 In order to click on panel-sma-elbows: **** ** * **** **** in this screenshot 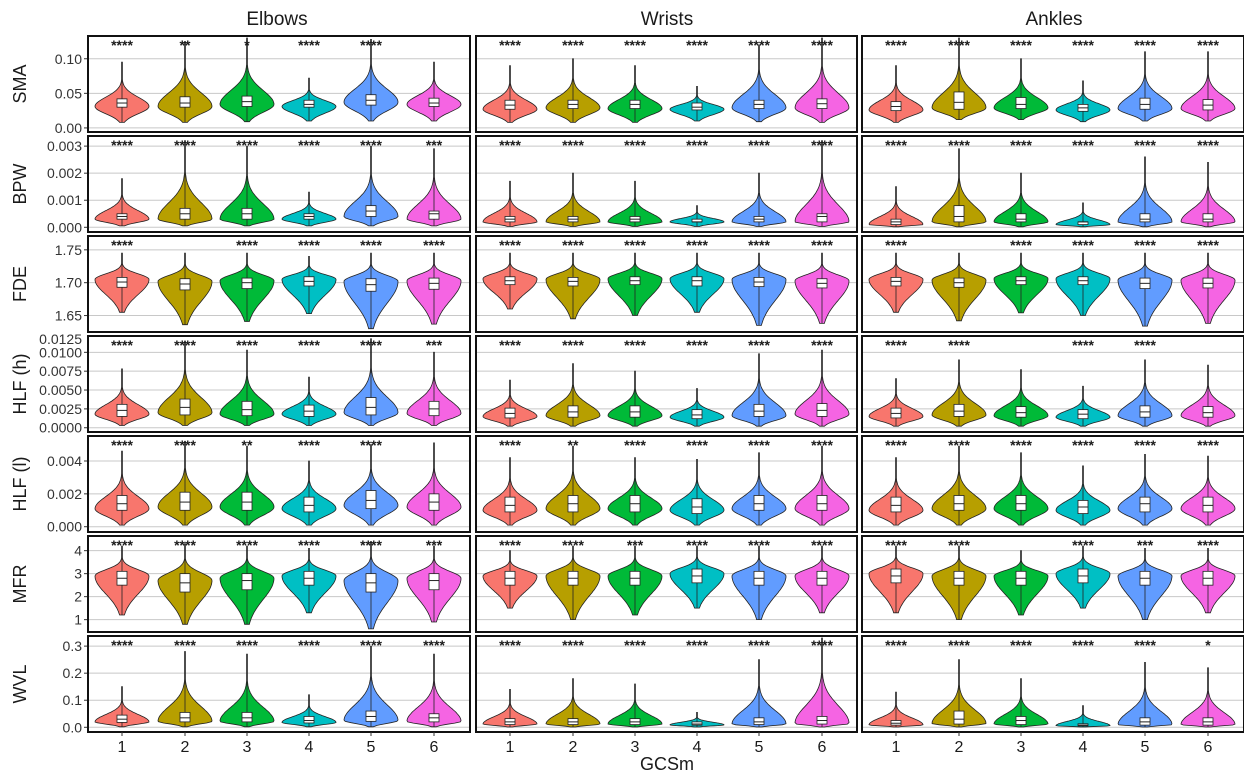, I will do `click(279, 84)`.